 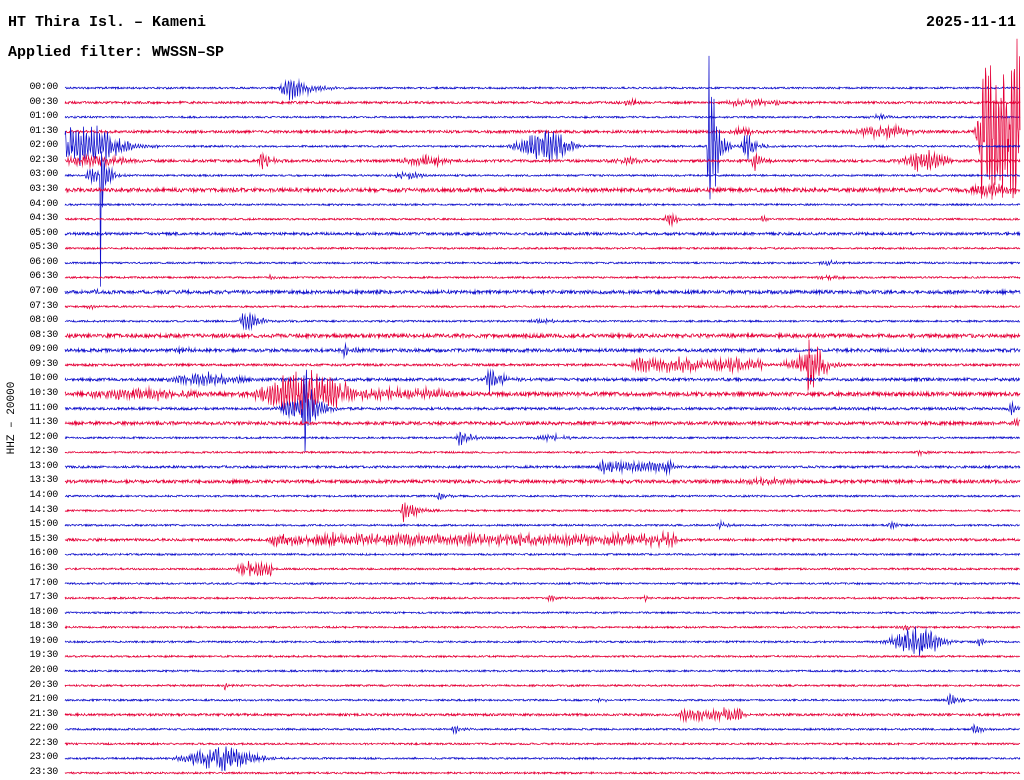 What do you see at coordinates (43, 335) in the screenshot?
I see `time-tick-label: 08:30` at bounding box center [43, 335].